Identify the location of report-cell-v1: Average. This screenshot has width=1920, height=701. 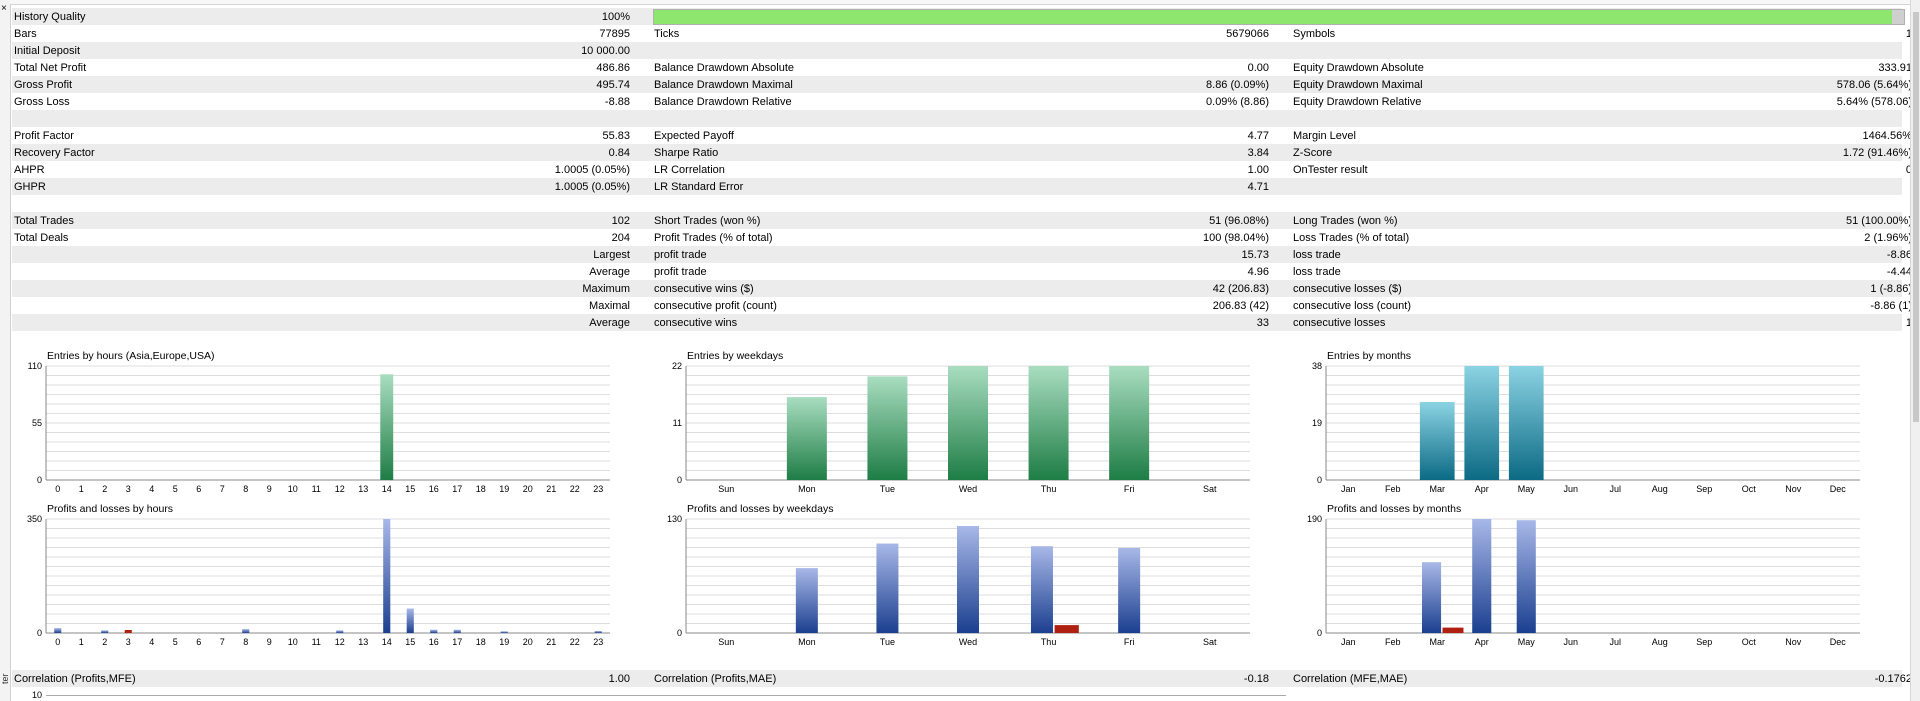
(609, 272).